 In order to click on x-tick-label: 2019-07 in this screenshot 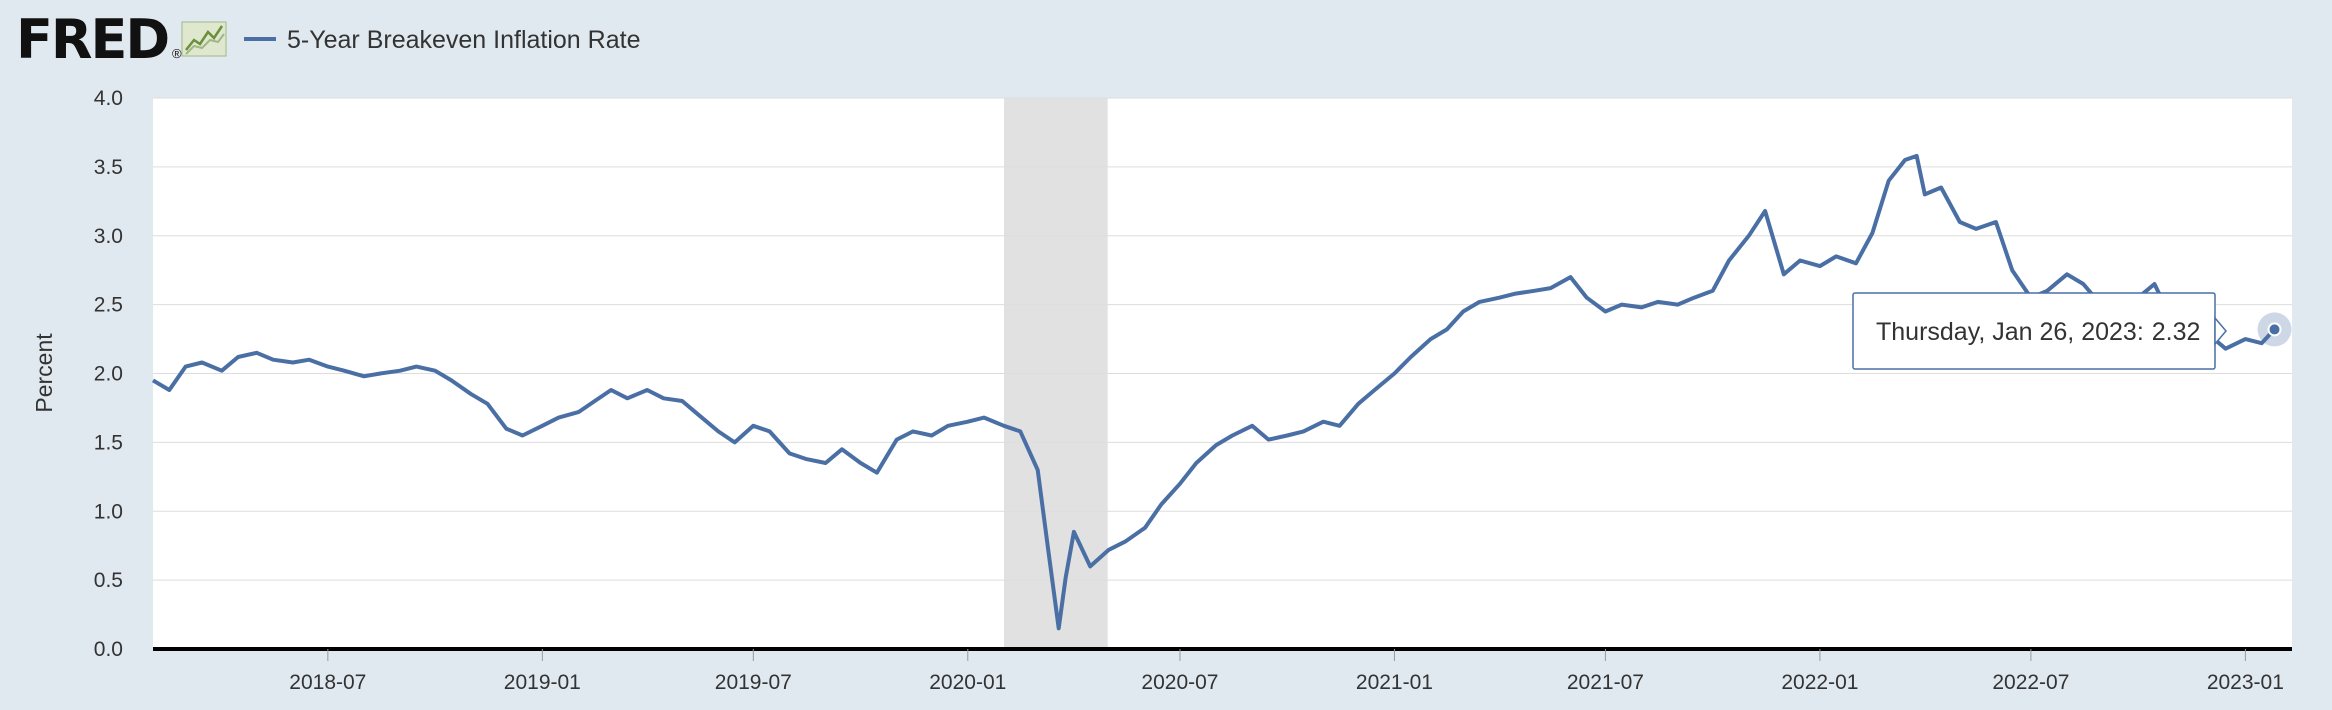, I will do `click(753, 682)`.